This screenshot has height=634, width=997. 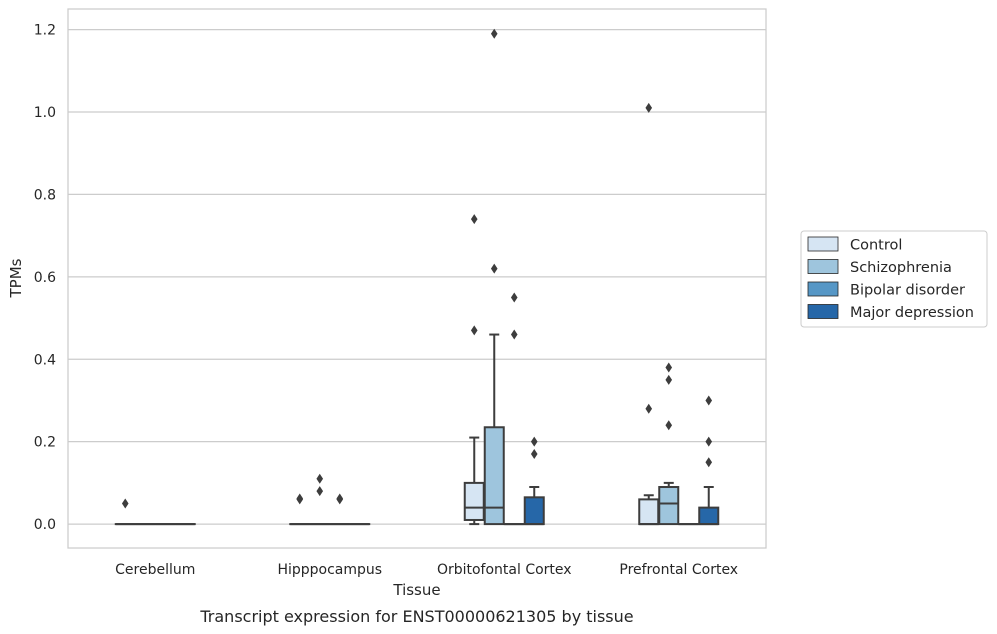 What do you see at coordinates (504, 570) in the screenshot?
I see `x-tick-label: Orbitofontal Cortex` at bounding box center [504, 570].